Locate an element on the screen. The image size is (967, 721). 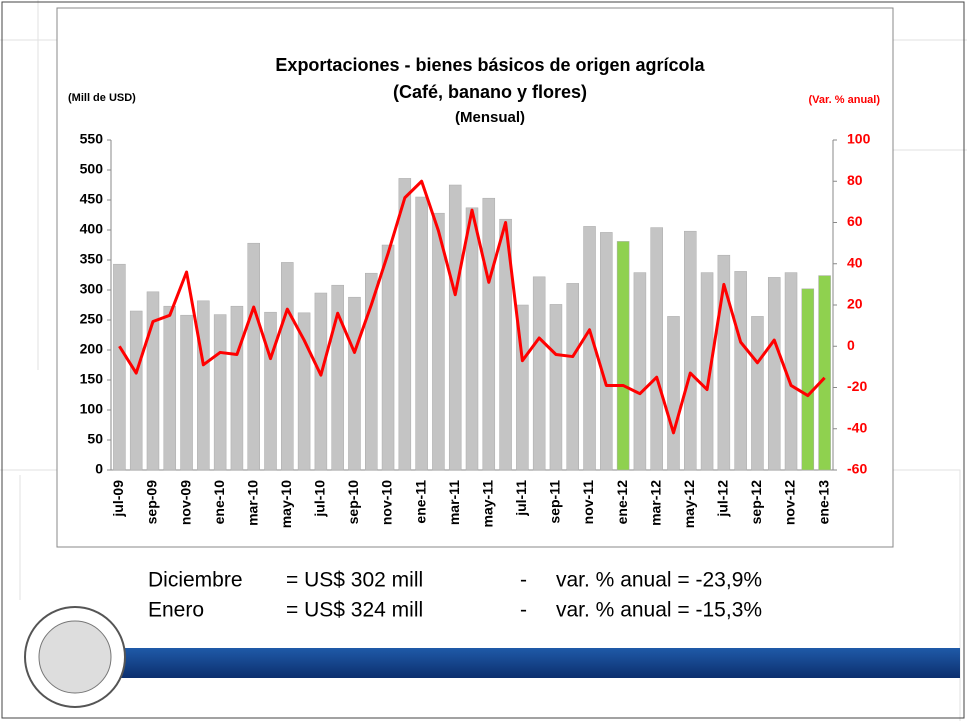
y2-tick-label: 80 is located at coordinates (855, 180).